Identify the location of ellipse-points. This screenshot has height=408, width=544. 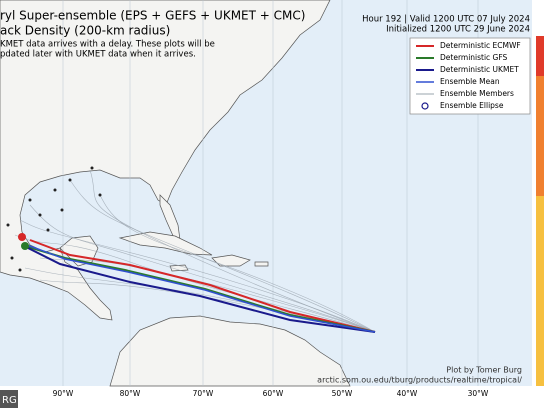
(54, 219).